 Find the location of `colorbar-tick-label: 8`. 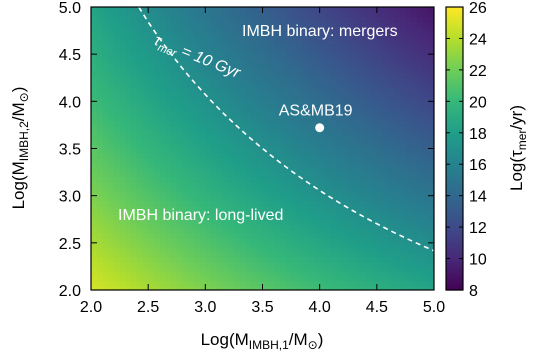

colorbar-tick-label: 8 is located at coordinates (473, 291).